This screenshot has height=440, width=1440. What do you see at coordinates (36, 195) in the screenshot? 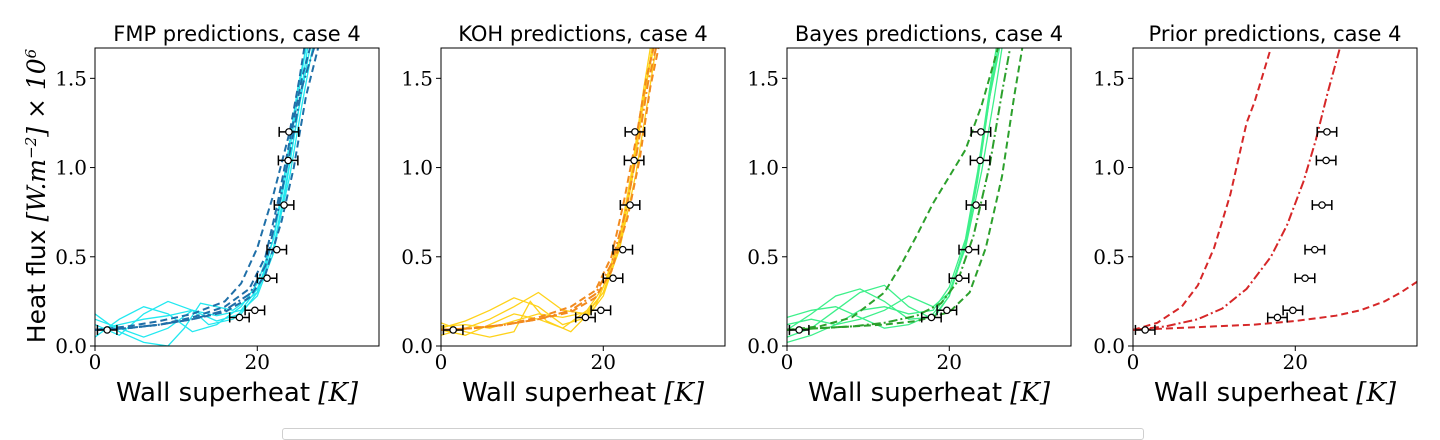
I see `y-axis-label: Heat flux [W.m−2] × 106` at bounding box center [36, 195].